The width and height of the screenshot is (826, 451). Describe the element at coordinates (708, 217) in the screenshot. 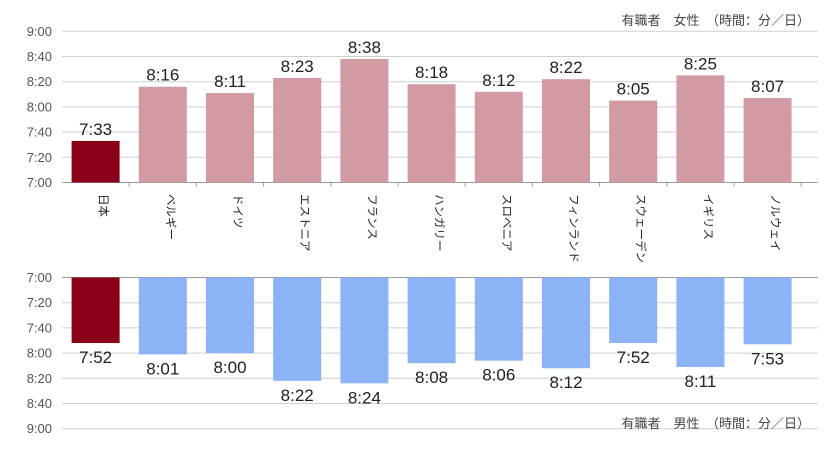

I see `category-label: イギリス` at that location.